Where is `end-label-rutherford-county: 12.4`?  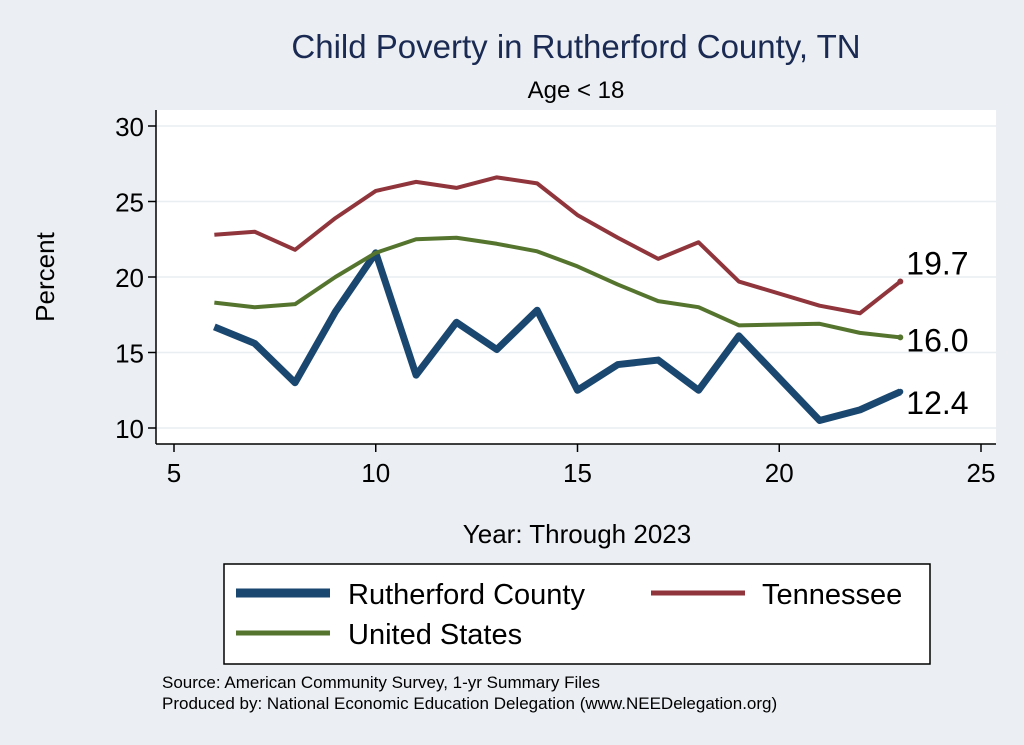 end-label-rutherford-county: 12.4 is located at coordinates (937, 403).